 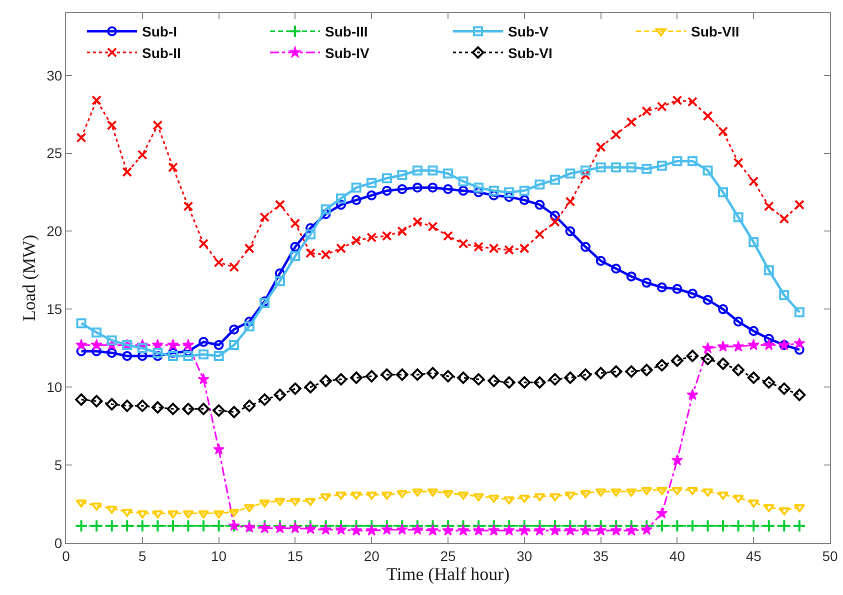 I want to click on x-tick-label: 45, so click(x=754, y=556).